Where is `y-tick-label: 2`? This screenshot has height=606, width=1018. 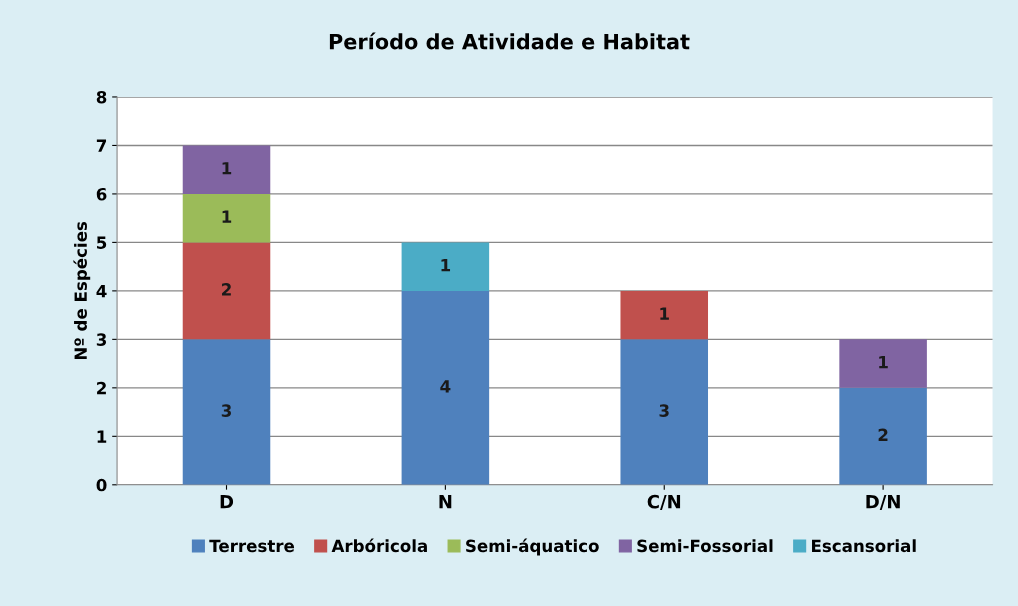
y-tick-label: 2 is located at coordinates (101, 388).